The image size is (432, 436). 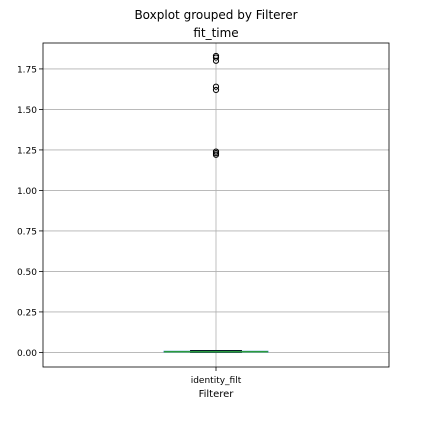 I want to click on x-tick-label: identity_filt, so click(x=216, y=381).